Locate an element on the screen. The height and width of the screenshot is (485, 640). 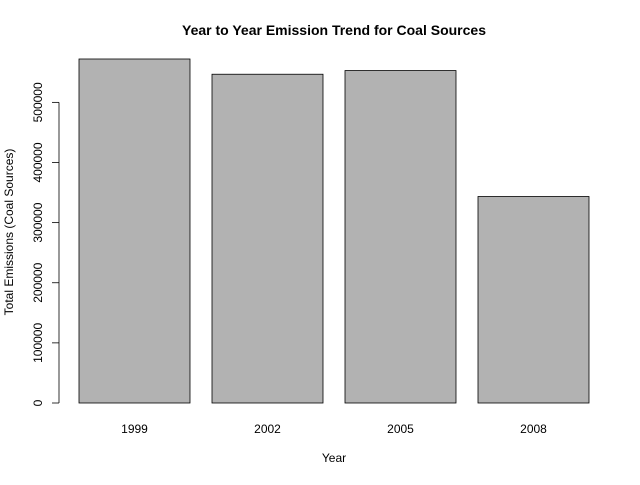
y-tick-label: 300000 is located at coordinates (38, 222).